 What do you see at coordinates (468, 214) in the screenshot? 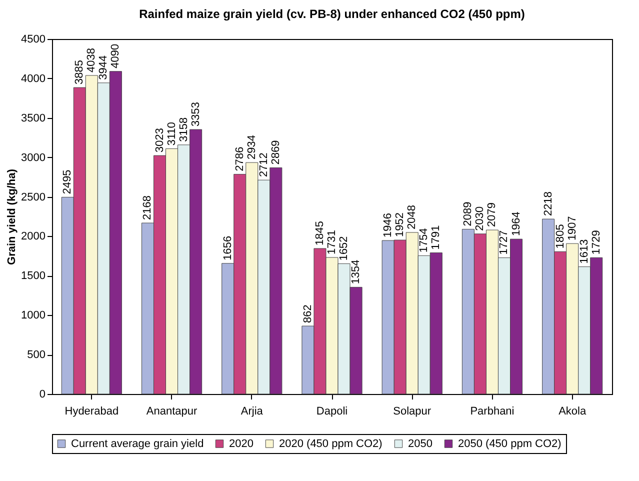
I see `data-label: 2089` at bounding box center [468, 214].